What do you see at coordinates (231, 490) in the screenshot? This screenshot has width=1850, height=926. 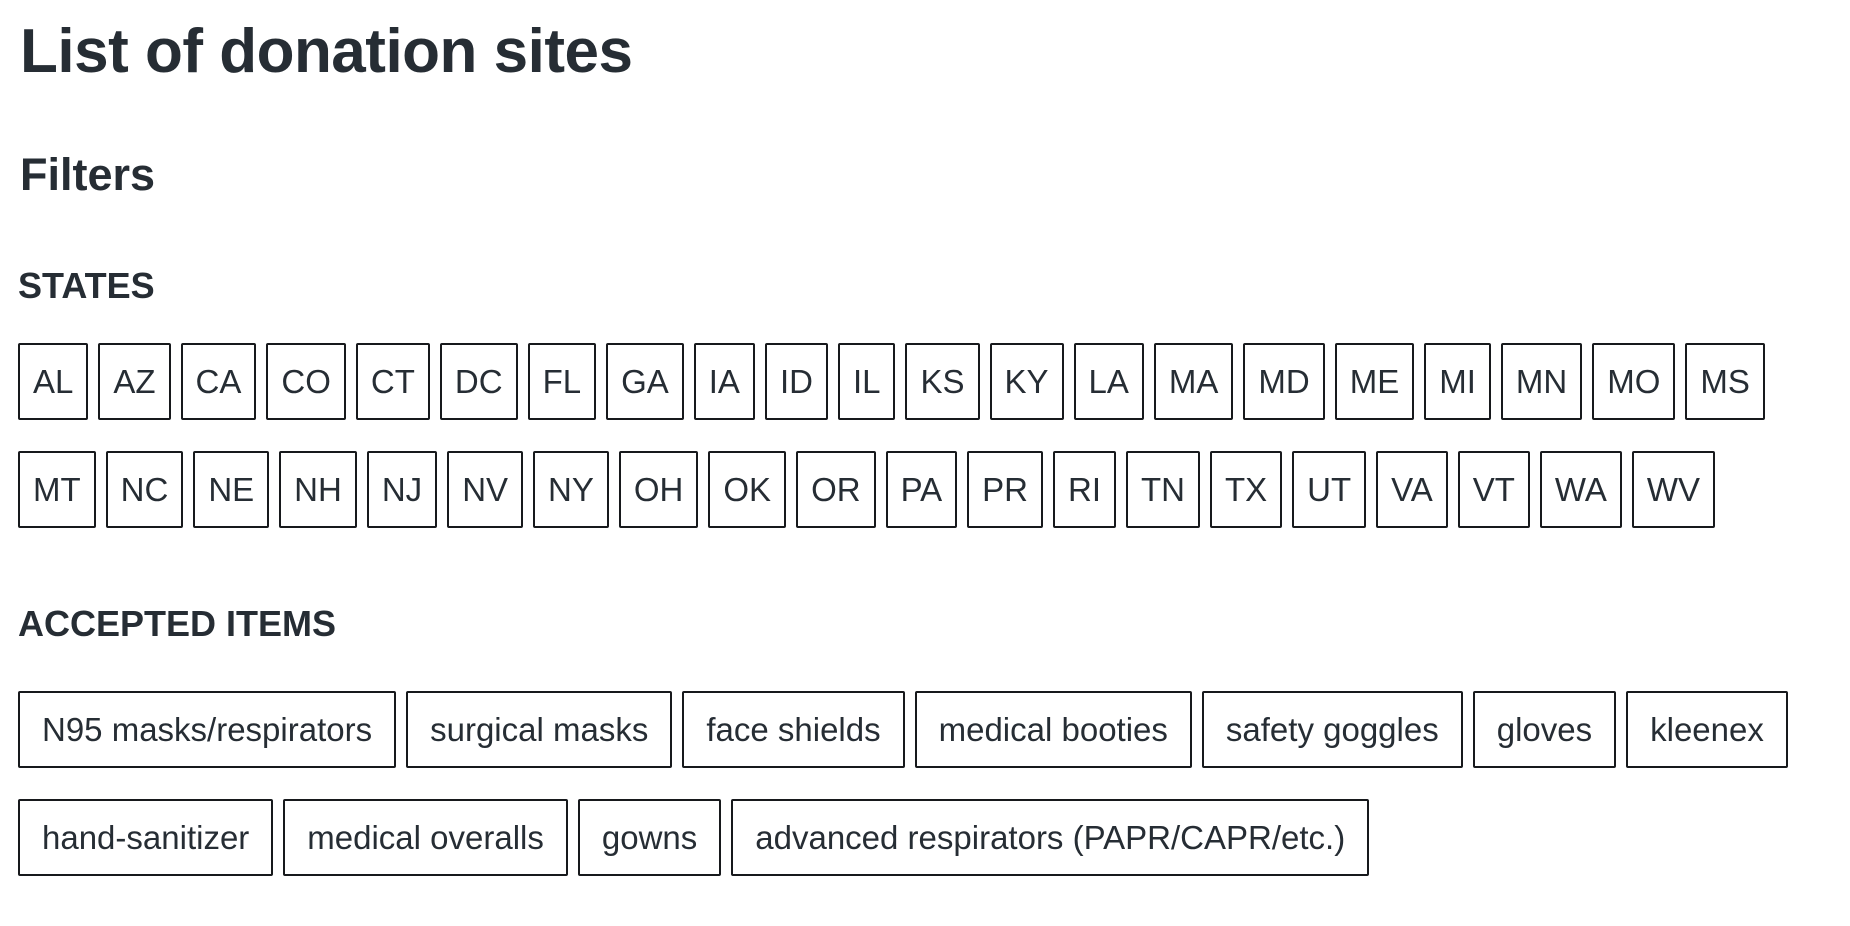 I see `state-filter-ne-button: NE` at bounding box center [231, 490].